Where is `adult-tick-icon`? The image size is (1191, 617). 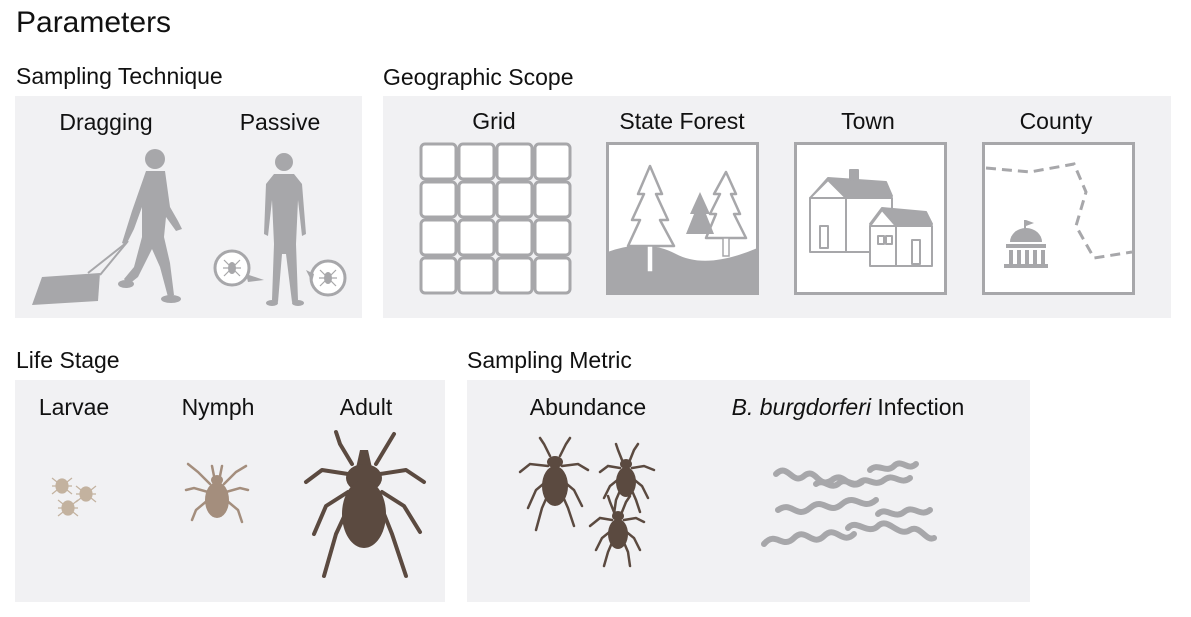
adult-tick-icon is located at coordinates (365, 504).